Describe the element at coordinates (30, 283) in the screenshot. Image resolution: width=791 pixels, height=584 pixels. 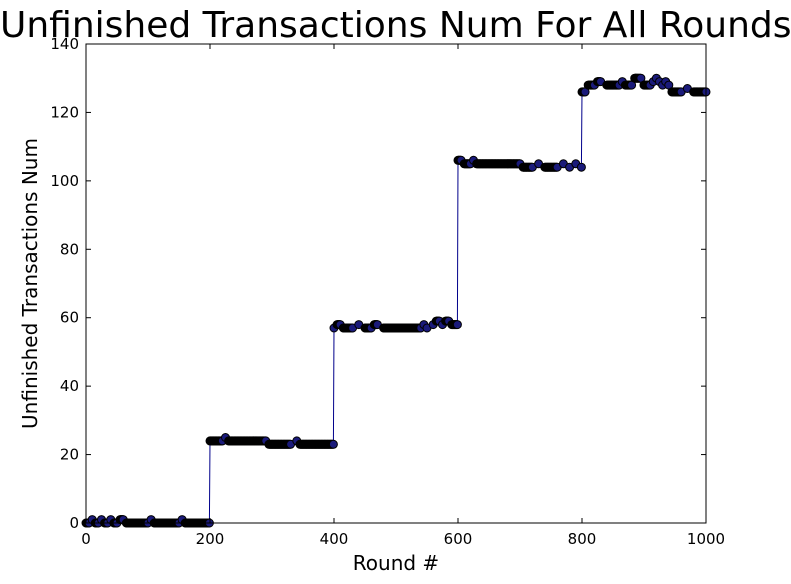
I see `y-axis-label: Unfinished Transactions Num` at that location.